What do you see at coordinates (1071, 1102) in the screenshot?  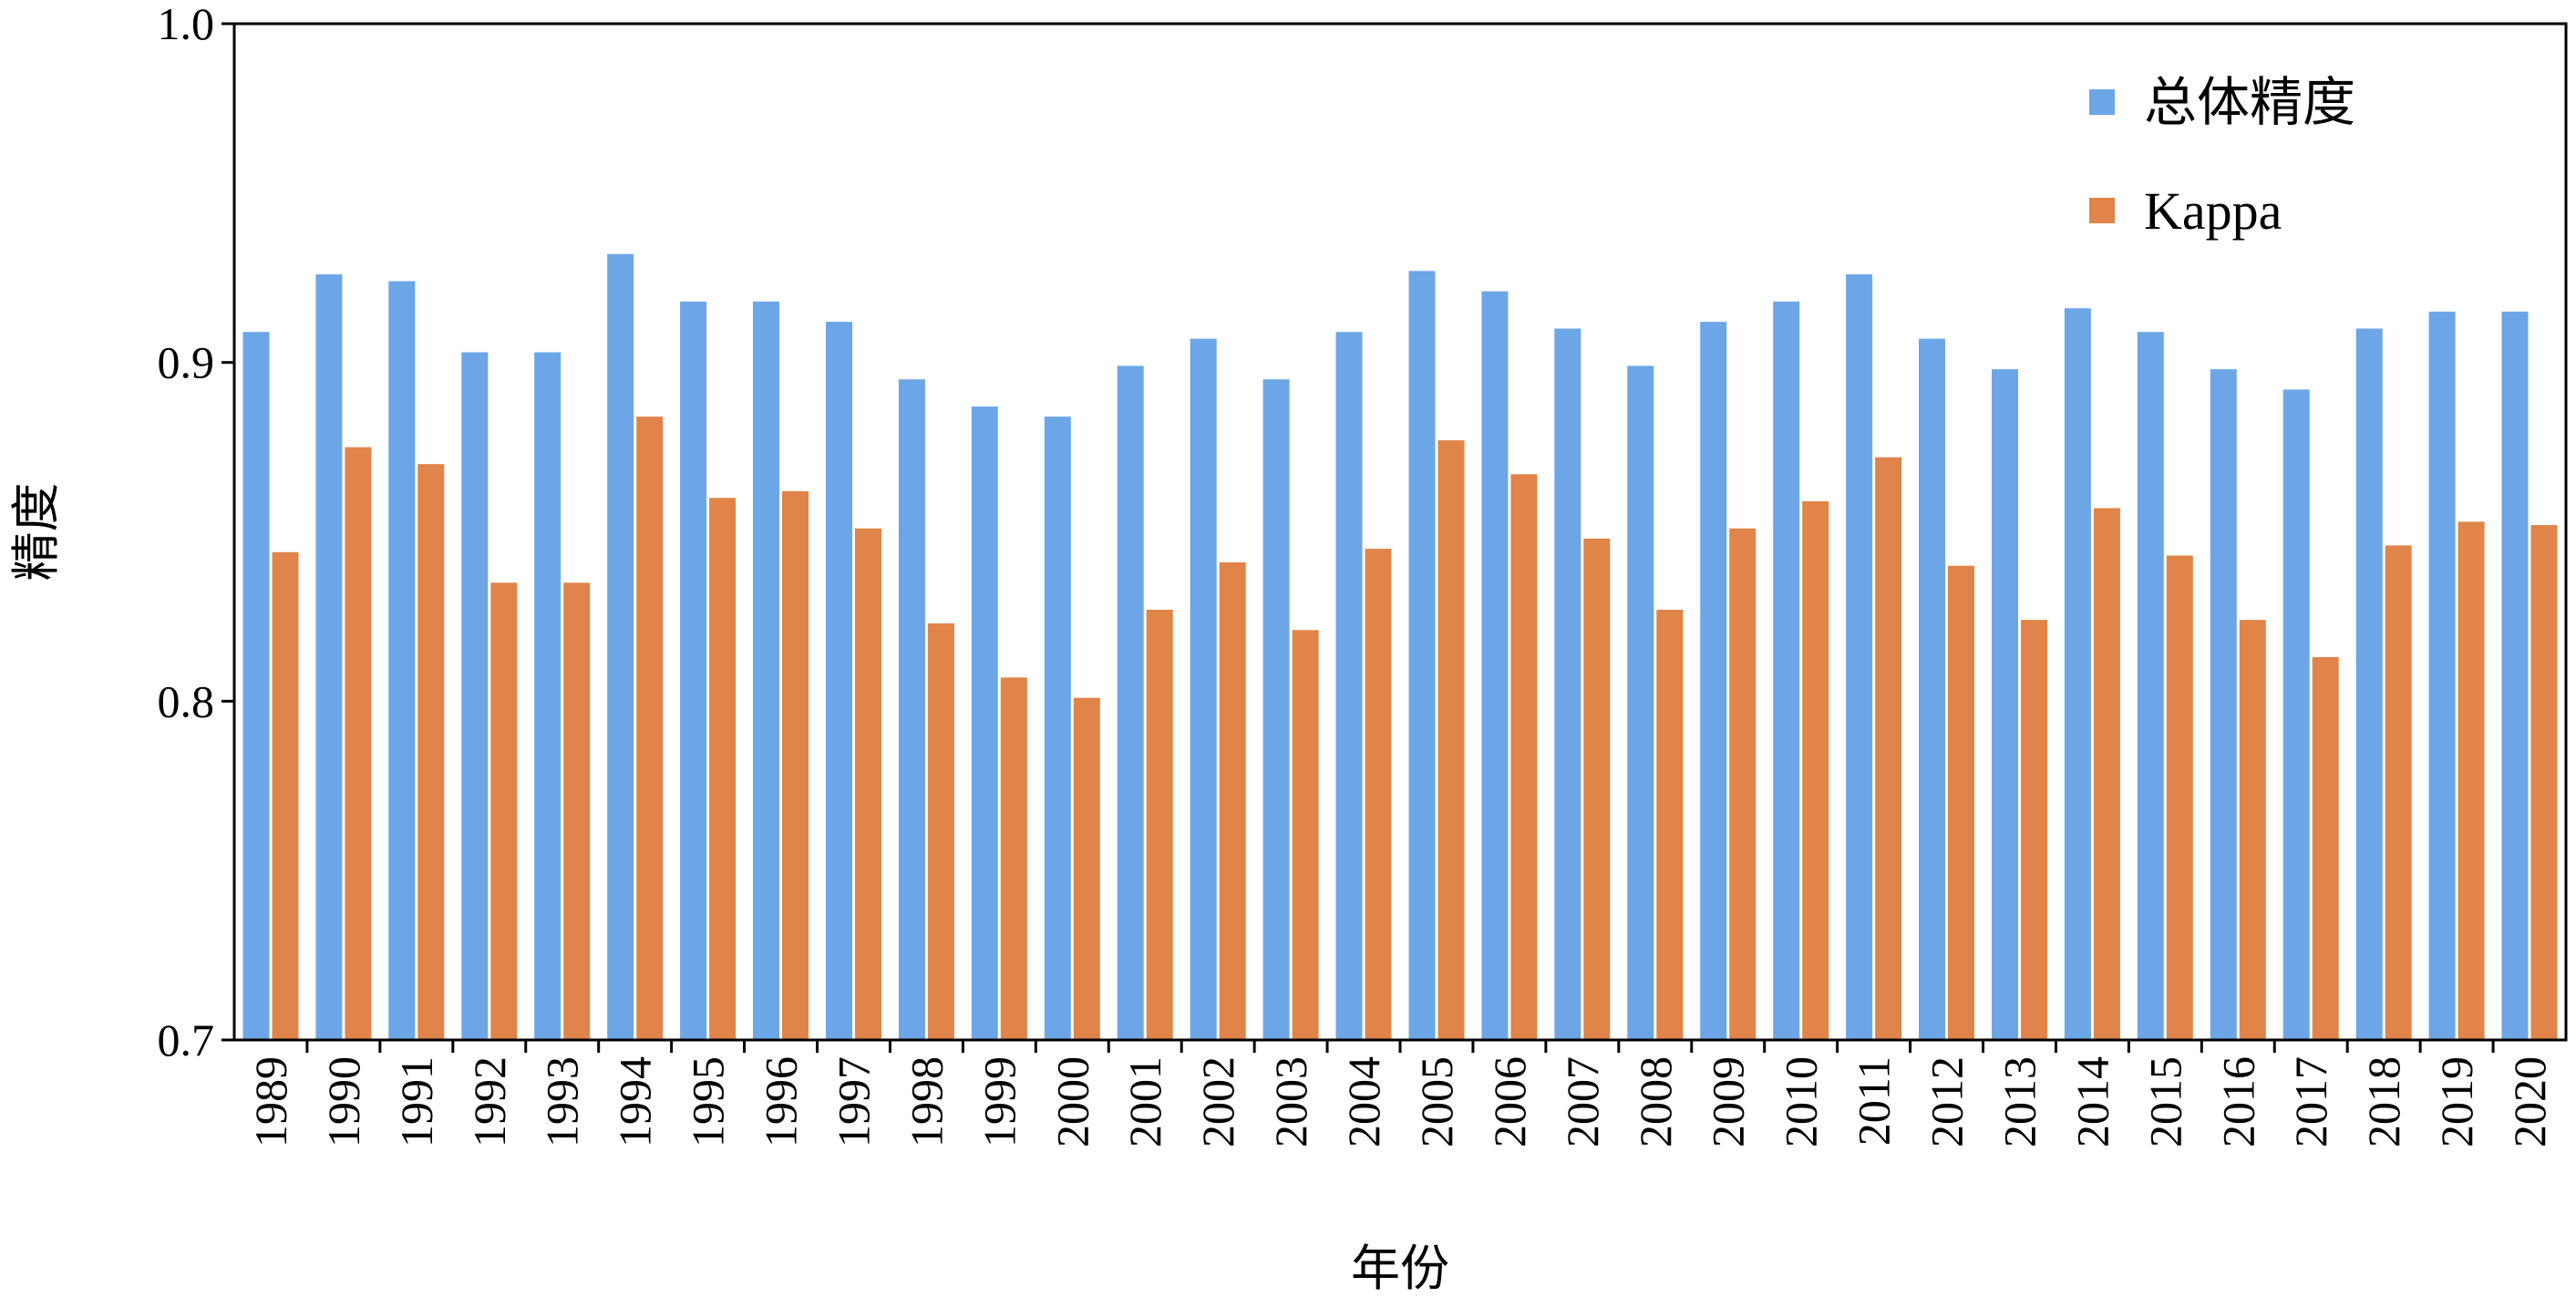 I see `x-tick-label: 2000` at bounding box center [1071, 1102].